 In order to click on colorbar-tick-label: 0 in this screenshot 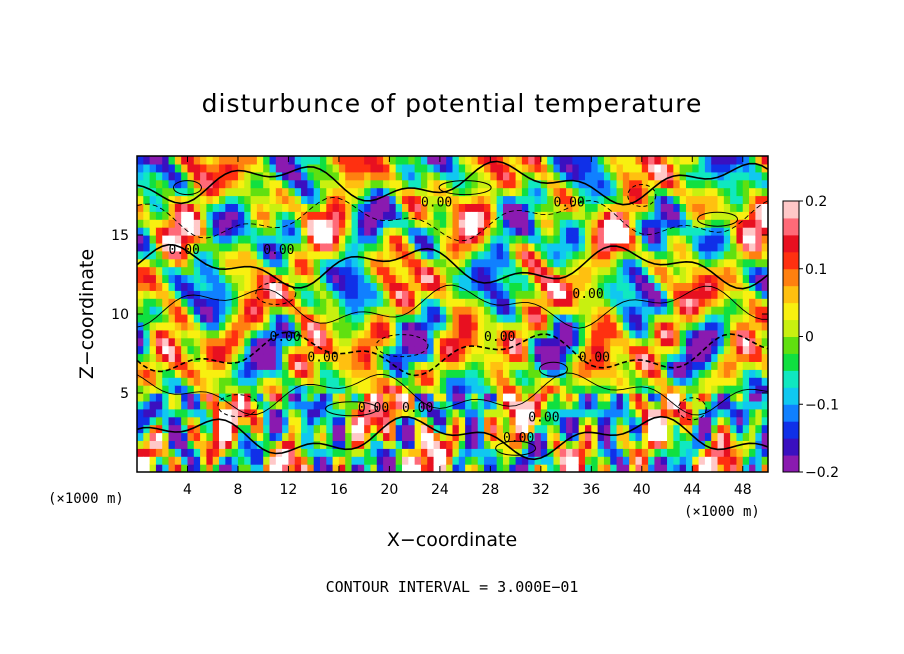, I will do `click(809, 338)`.